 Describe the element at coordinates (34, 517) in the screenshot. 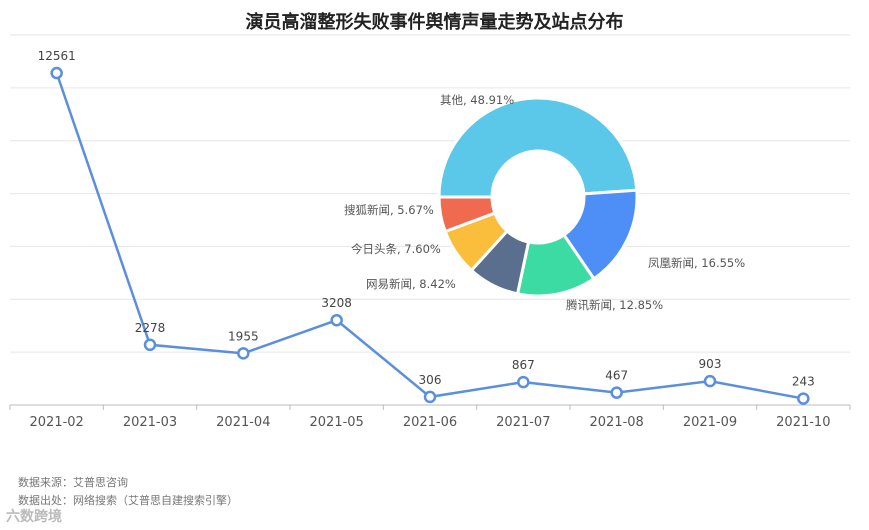

I see `watermark-logo: 六数跨境` at that location.